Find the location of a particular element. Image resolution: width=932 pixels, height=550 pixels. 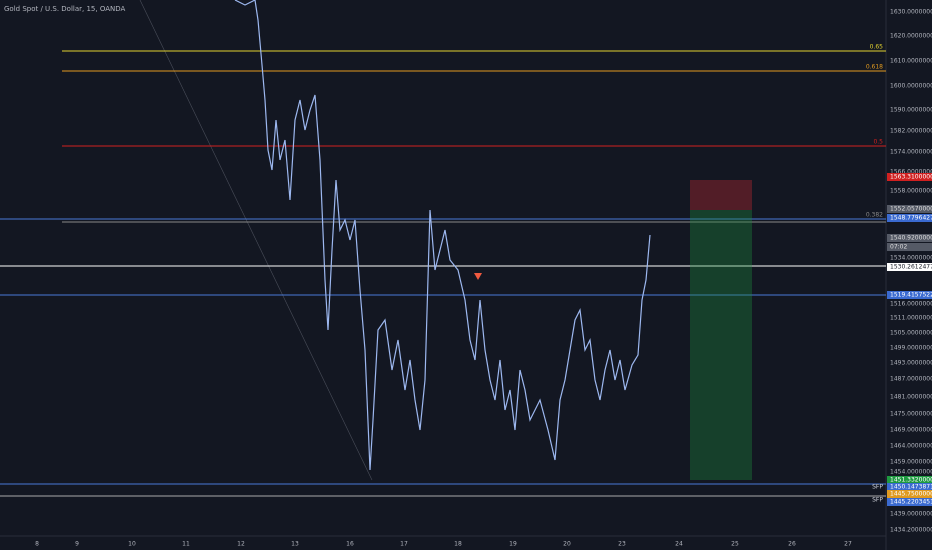

date-label: 26 is located at coordinates (792, 544).